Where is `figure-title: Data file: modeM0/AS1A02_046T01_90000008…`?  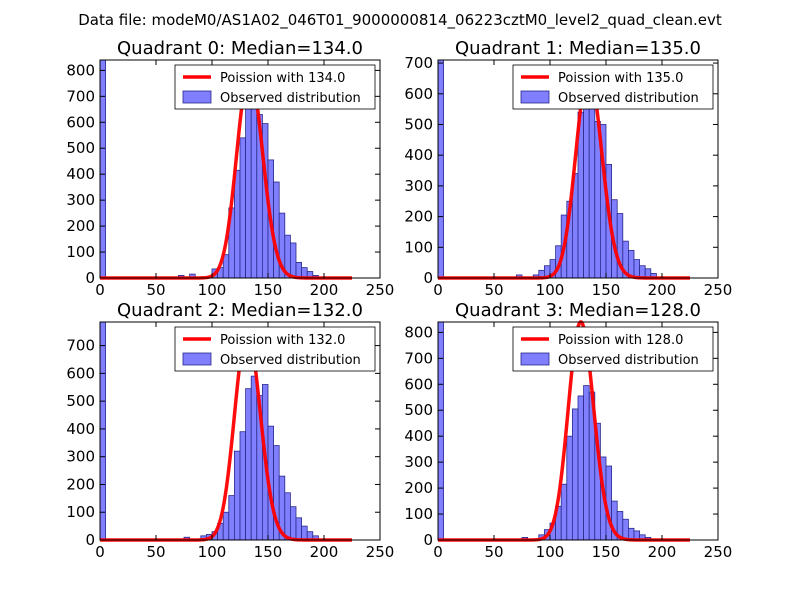 figure-title: Data file: modeM0/AS1A02_046T01_90000008… is located at coordinates (400, 20).